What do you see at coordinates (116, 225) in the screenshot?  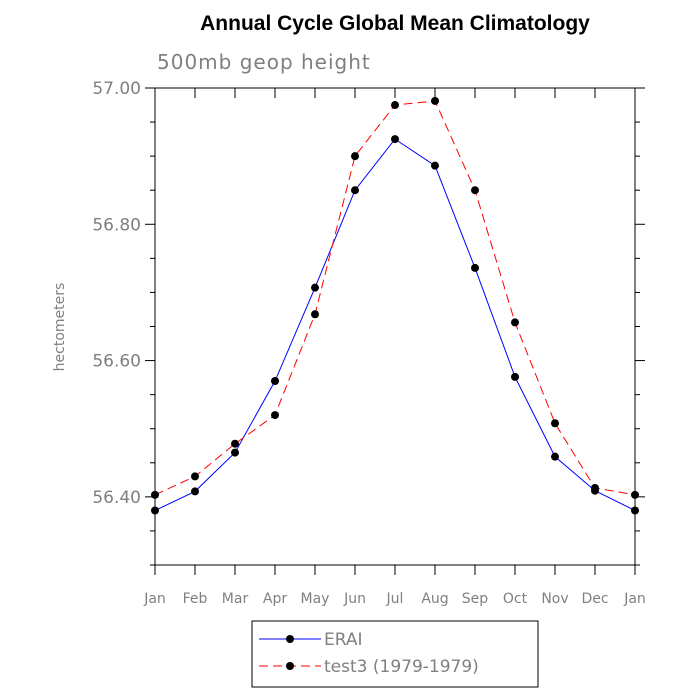 I see `y-tick-label: 56.80` at bounding box center [116, 225].